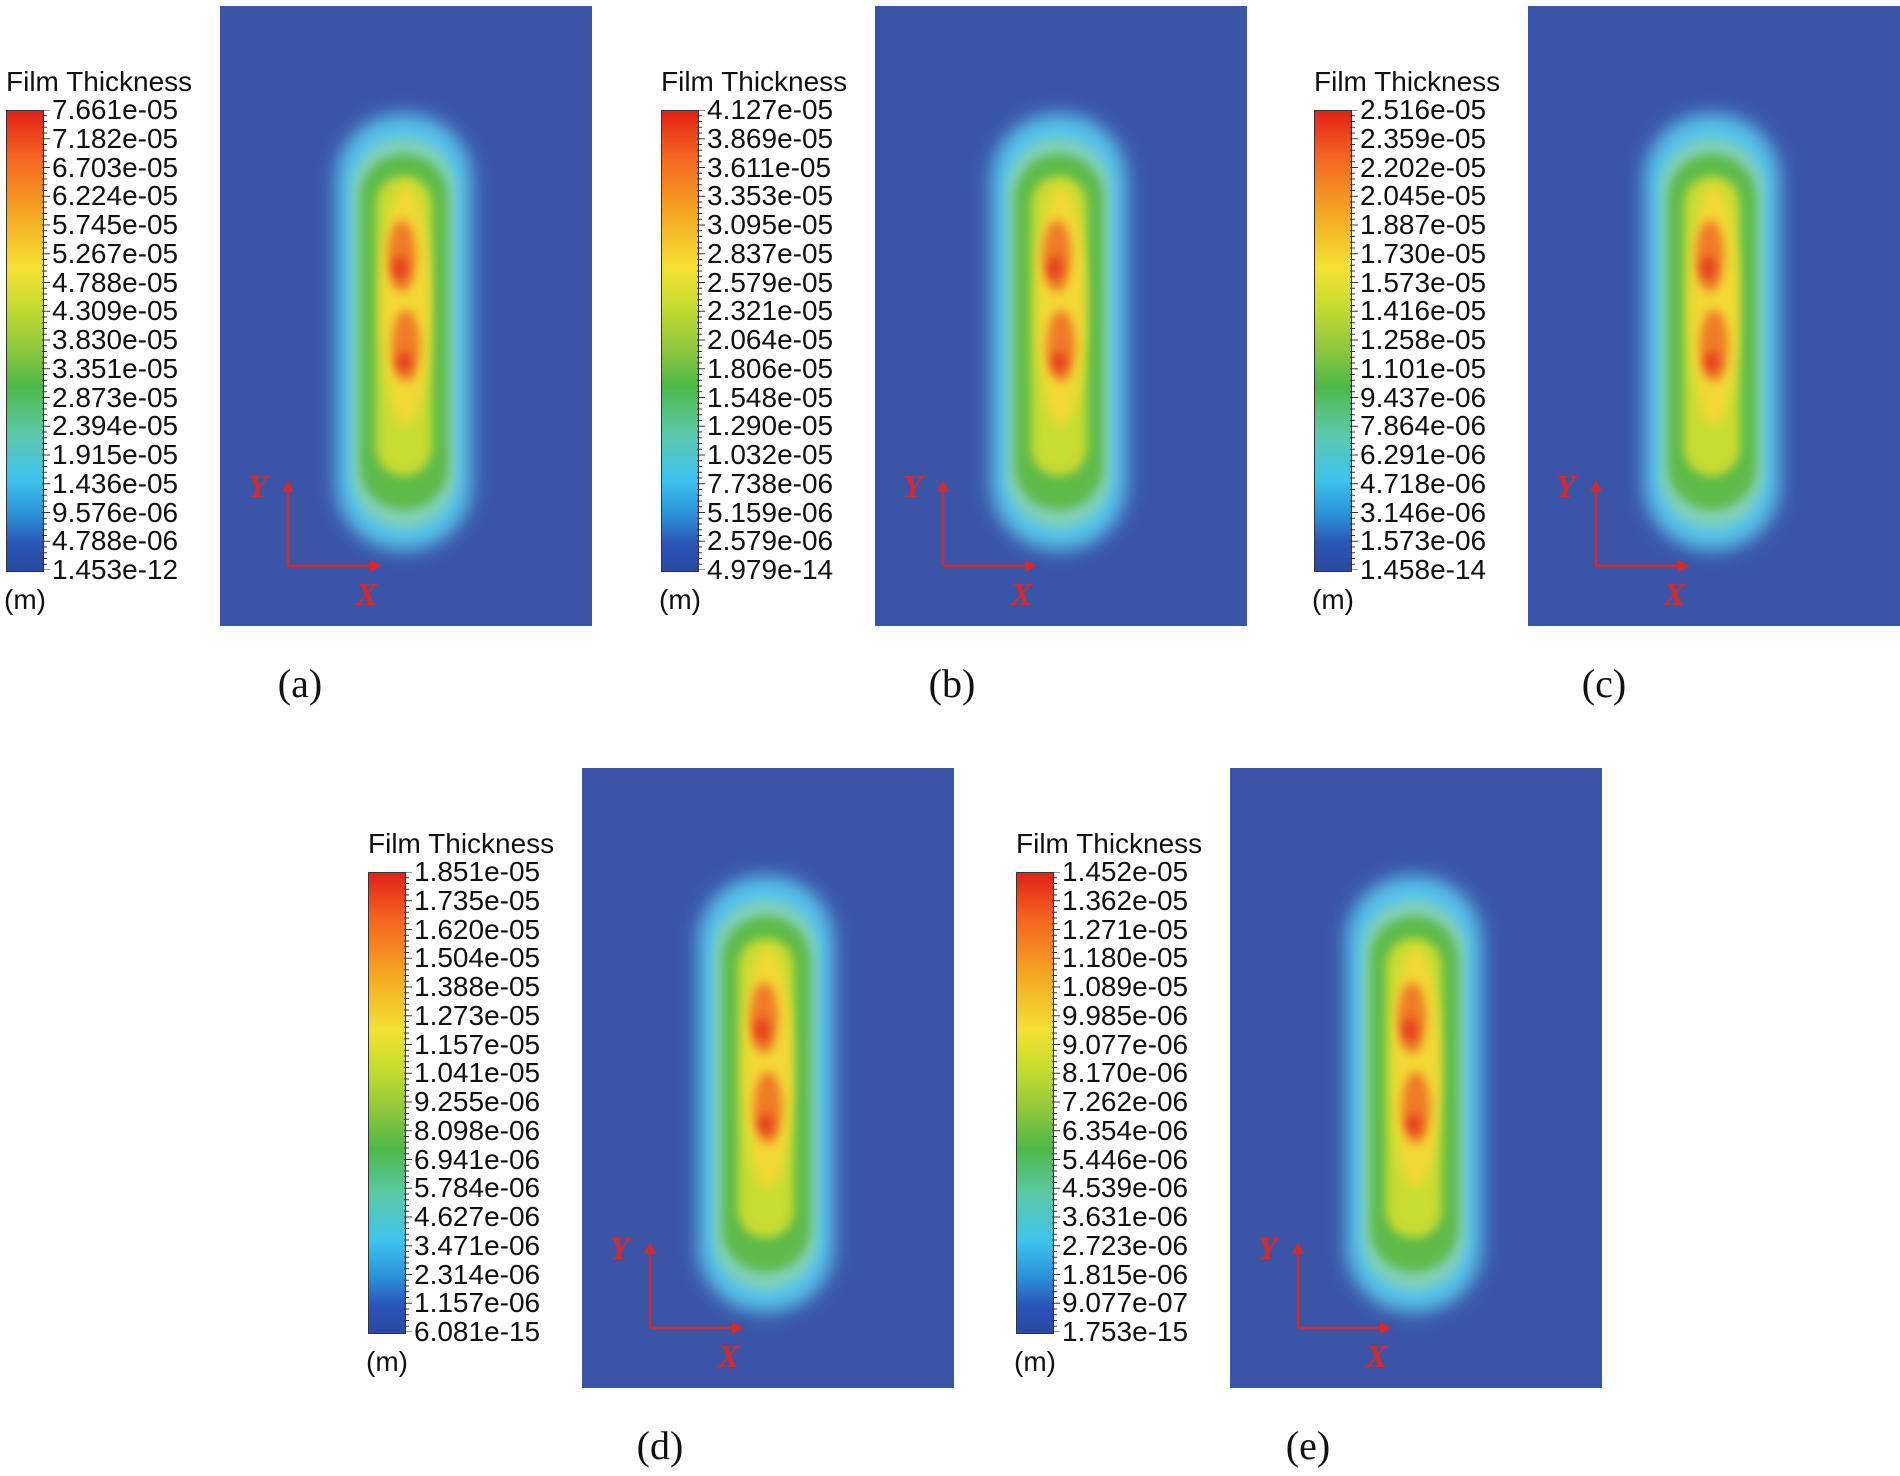 This screenshot has height=1476, width=1900. I want to click on colorbar-tick-label: 5.446e-06, so click(1125, 1159).